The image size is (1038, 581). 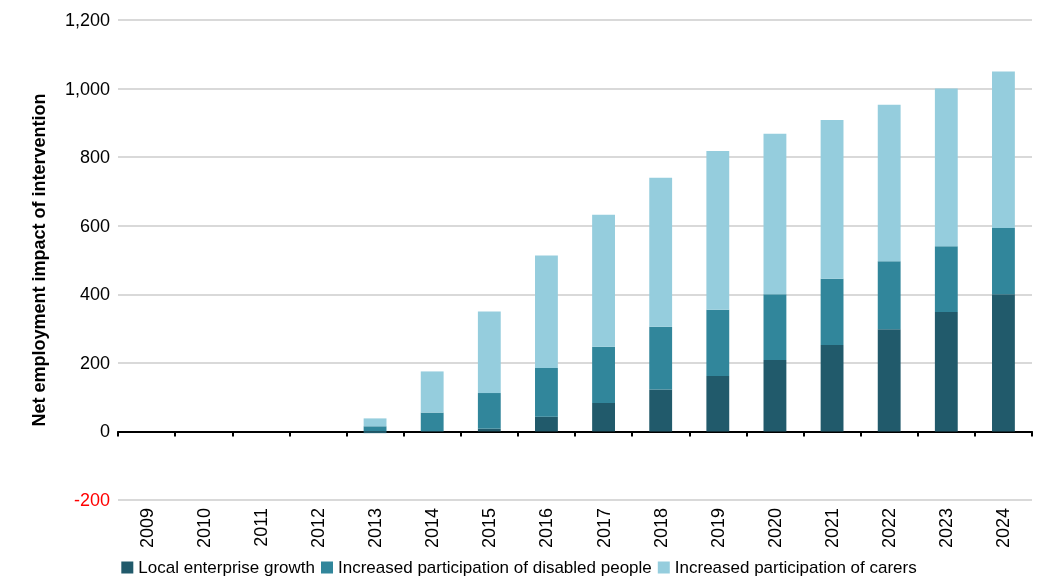 What do you see at coordinates (94, 157) in the screenshot?
I see `y-tick-label: 800` at bounding box center [94, 157].